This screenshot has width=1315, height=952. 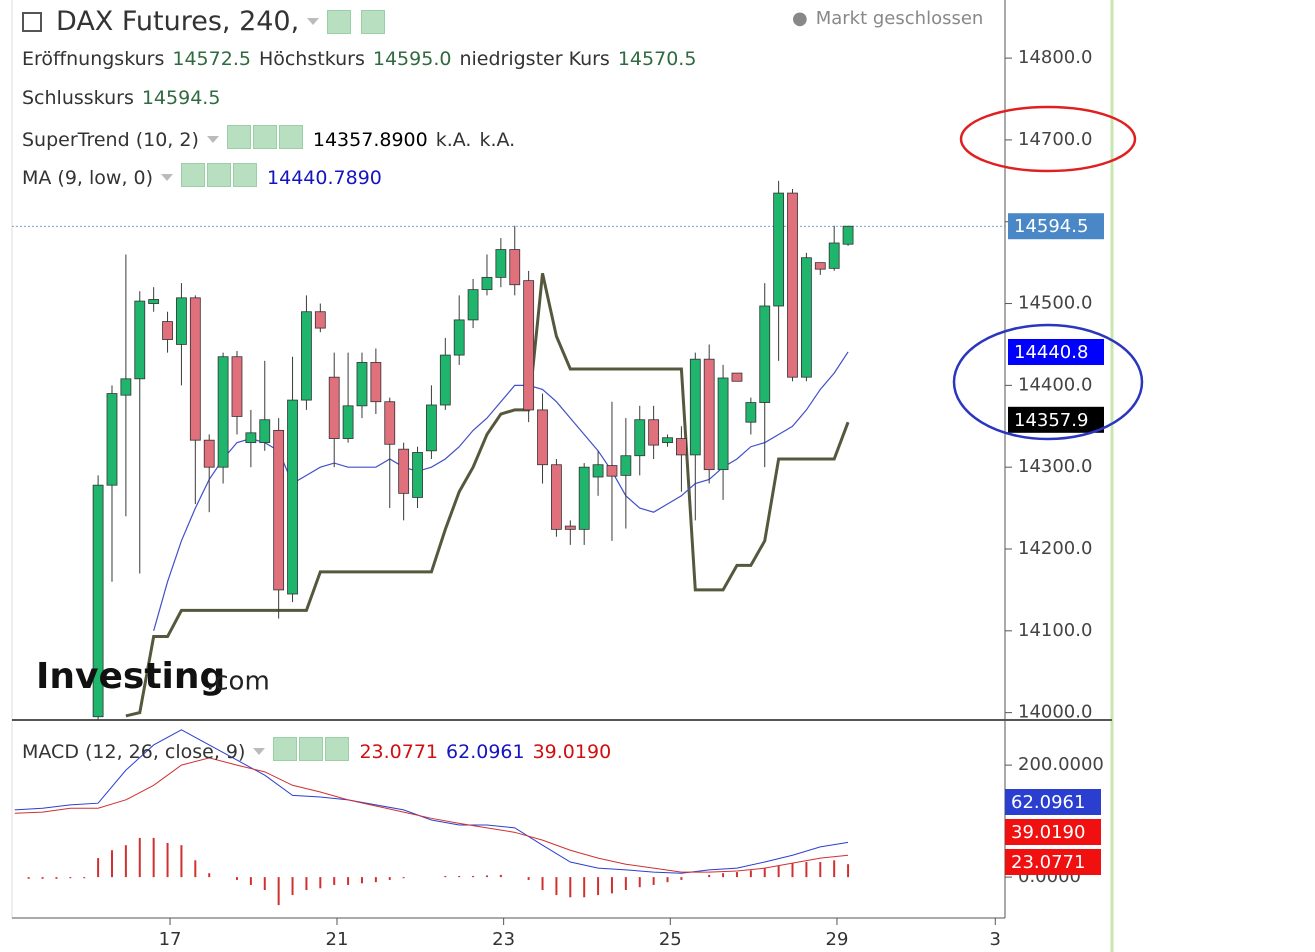 What do you see at coordinates (178, 21) in the screenshot?
I see `title: DAX Futures, 240,` at bounding box center [178, 21].